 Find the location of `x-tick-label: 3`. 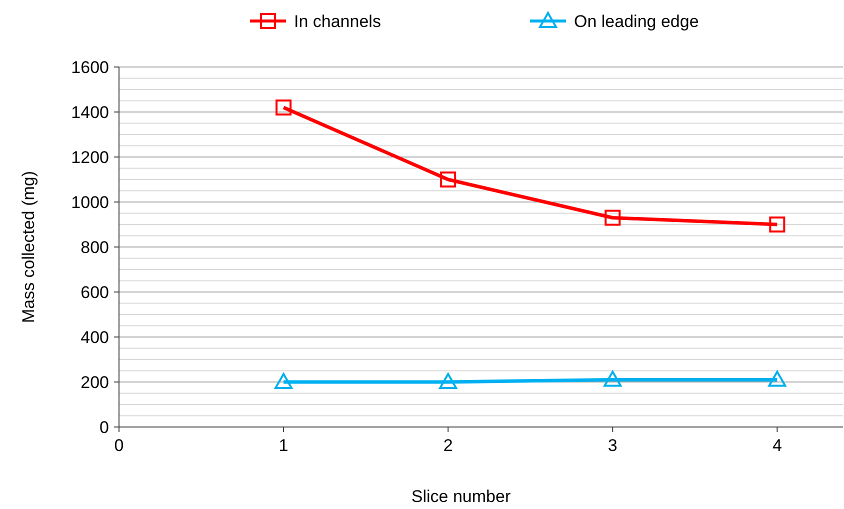

x-tick-label: 3 is located at coordinates (613, 445).